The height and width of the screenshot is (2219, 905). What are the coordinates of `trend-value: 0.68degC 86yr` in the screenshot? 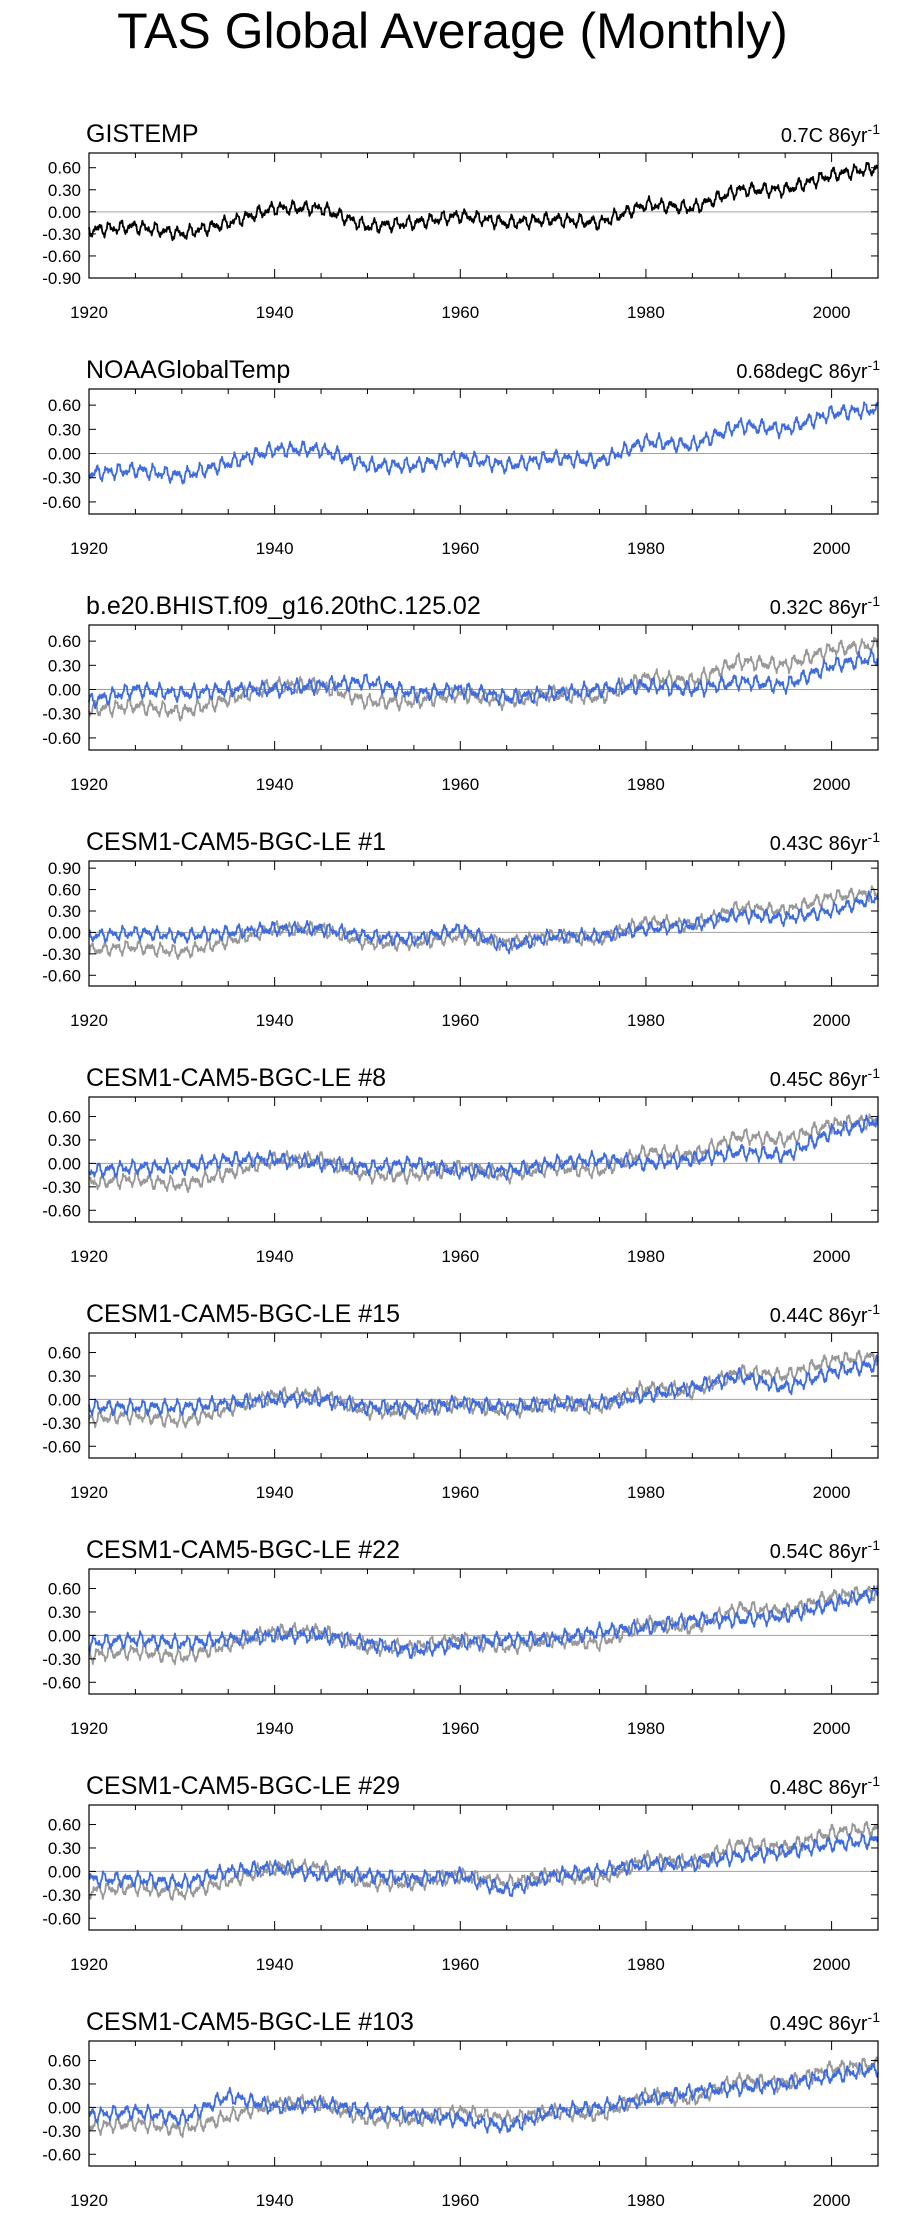 It's located at (802, 372).